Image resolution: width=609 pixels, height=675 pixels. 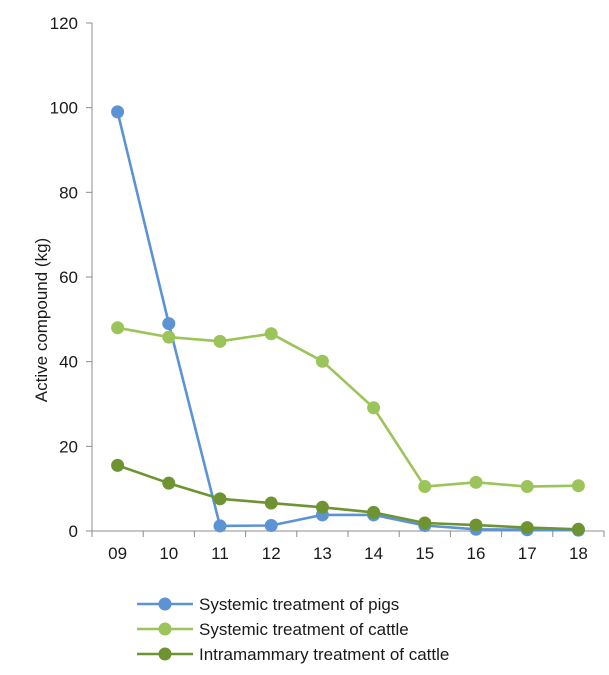 I want to click on legend-label: Systemic treatment of cattle, so click(x=304, y=629).